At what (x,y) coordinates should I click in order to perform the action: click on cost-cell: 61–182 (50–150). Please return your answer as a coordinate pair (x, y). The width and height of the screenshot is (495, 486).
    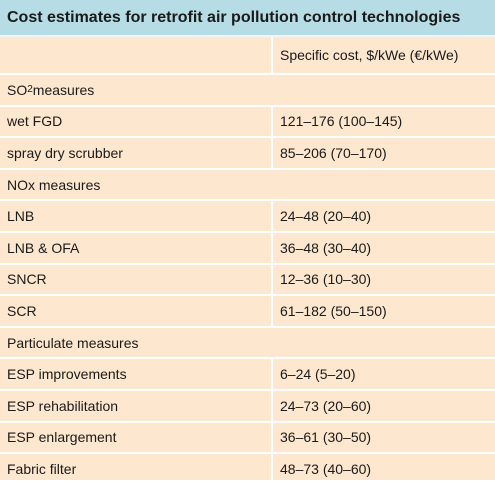
    Looking at the image, I should click on (333, 310).